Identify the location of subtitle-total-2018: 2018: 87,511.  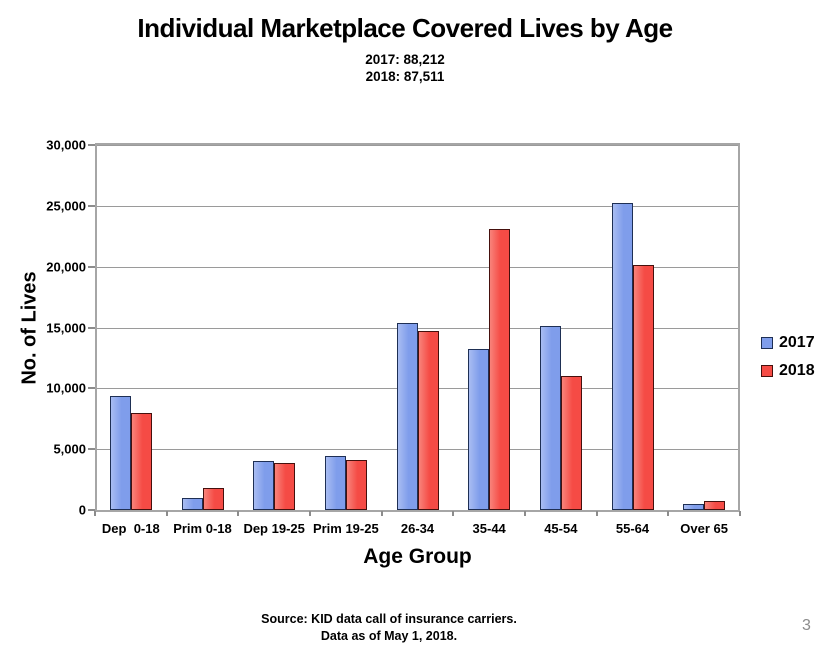
(405, 76).